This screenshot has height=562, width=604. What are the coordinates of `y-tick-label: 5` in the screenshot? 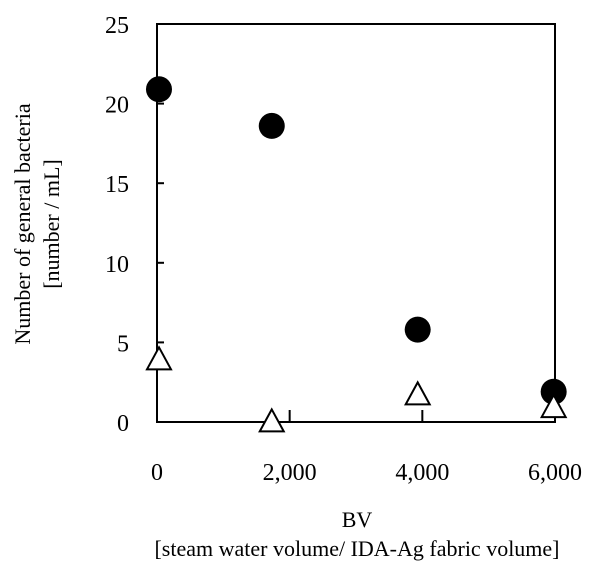 It's located at (123, 344).